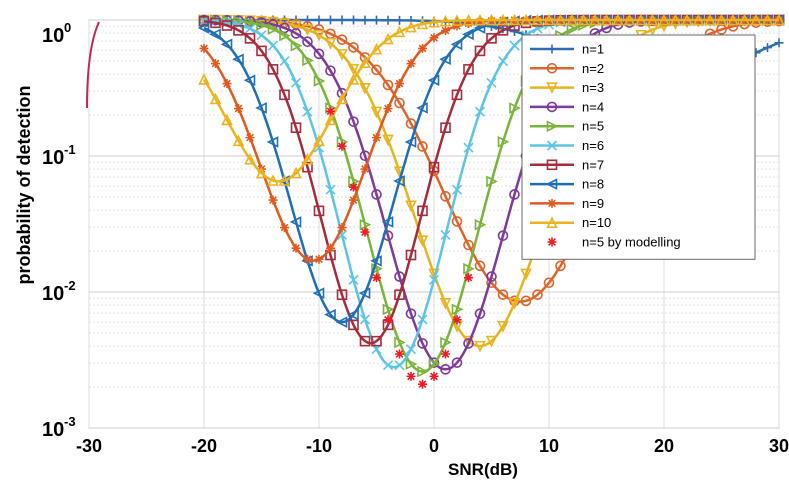 The image size is (789, 481). What do you see at coordinates (567, 68) in the screenshot?
I see `legend-entry: n=2` at bounding box center [567, 68].